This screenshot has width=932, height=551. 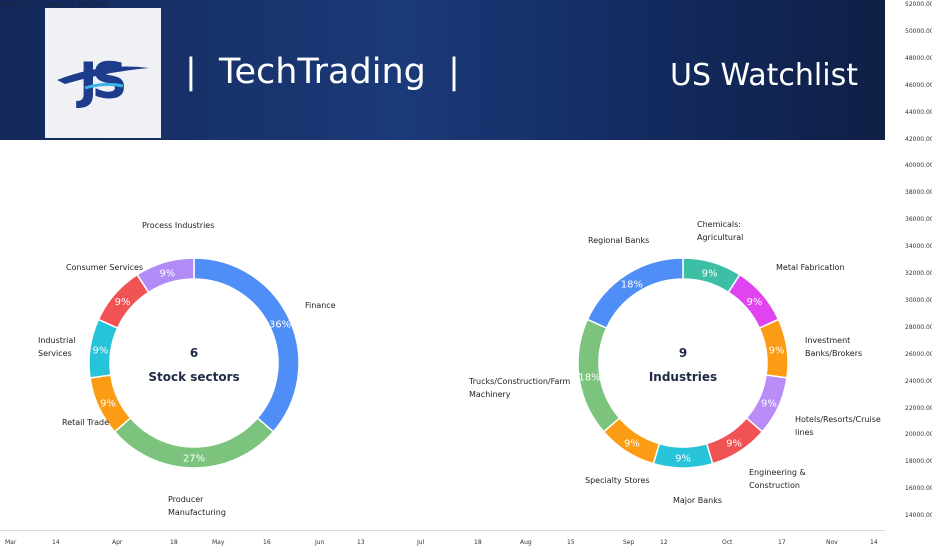 What do you see at coordinates (322, 72) in the screenshot?
I see `brand-title: | TechTrading |` at bounding box center [322, 72].